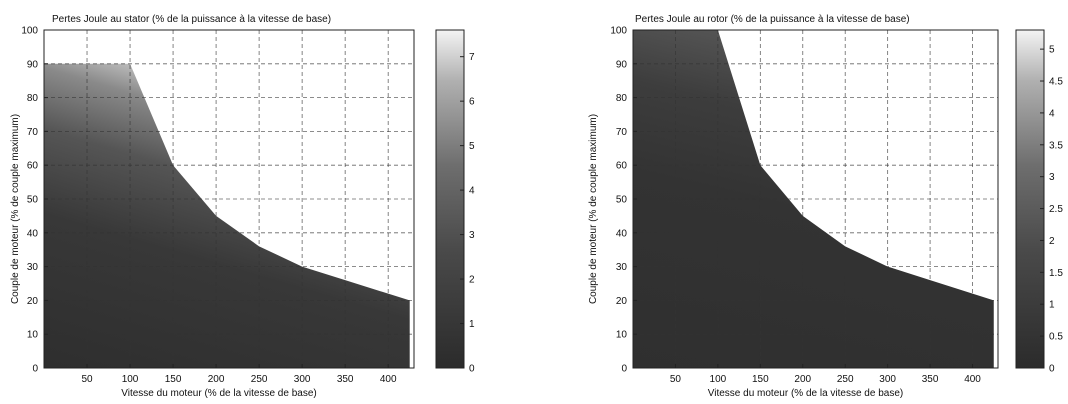 This screenshot has width=1068, height=404. What do you see at coordinates (1056, 337) in the screenshot?
I see `colorbar-tick-label: 0.5` at bounding box center [1056, 337].